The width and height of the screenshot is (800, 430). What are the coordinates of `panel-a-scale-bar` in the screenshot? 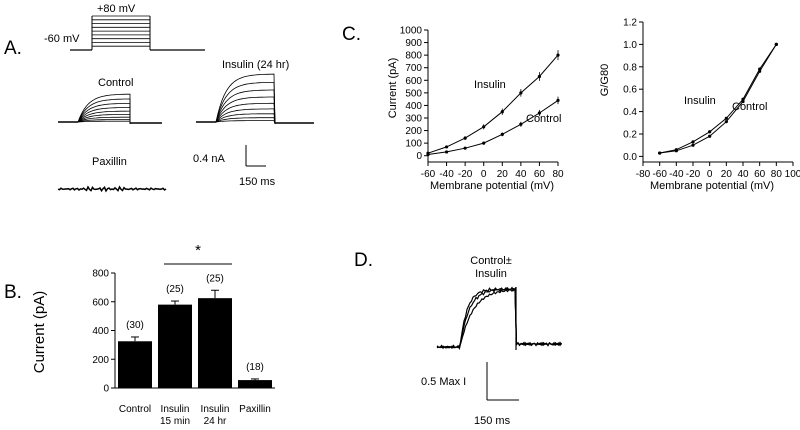 It's located at (255, 156).